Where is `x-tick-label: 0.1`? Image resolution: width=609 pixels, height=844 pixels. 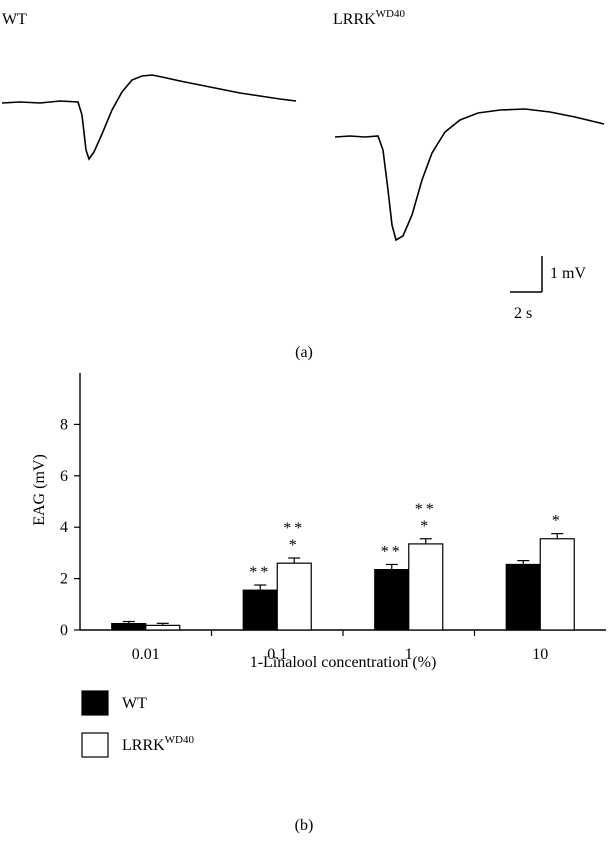
x-tick-label: 0.1 is located at coordinates (277, 654).